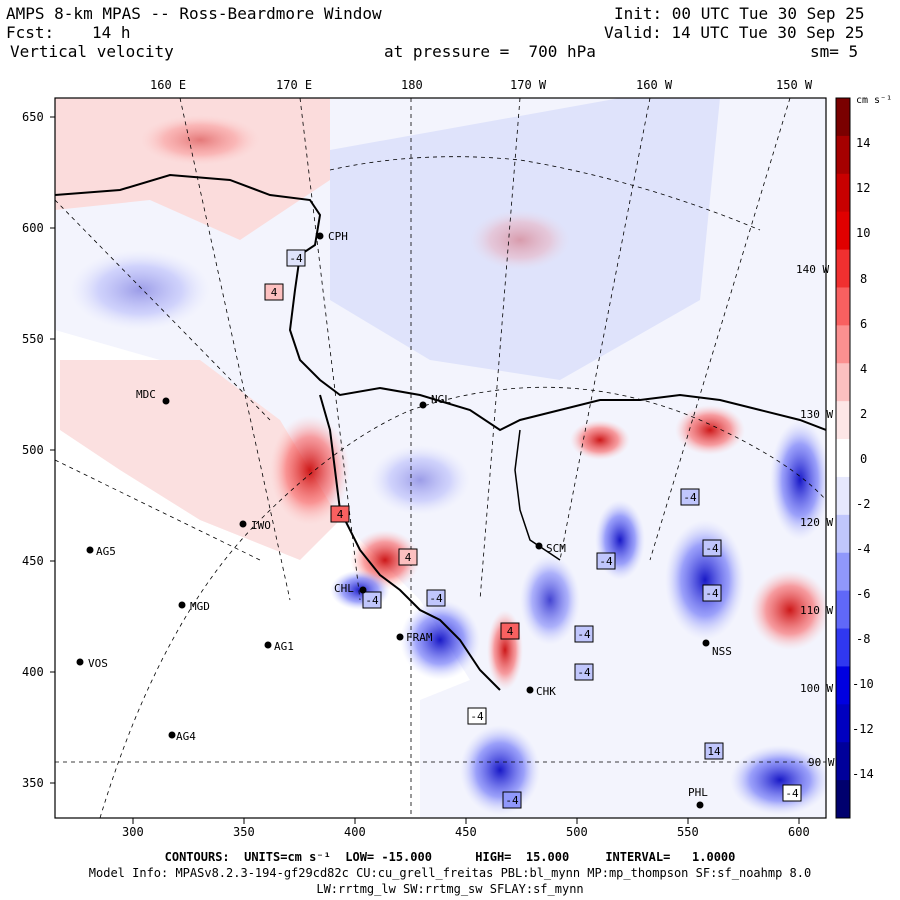  I want to click on colorbar-label: 12, so click(863, 188).